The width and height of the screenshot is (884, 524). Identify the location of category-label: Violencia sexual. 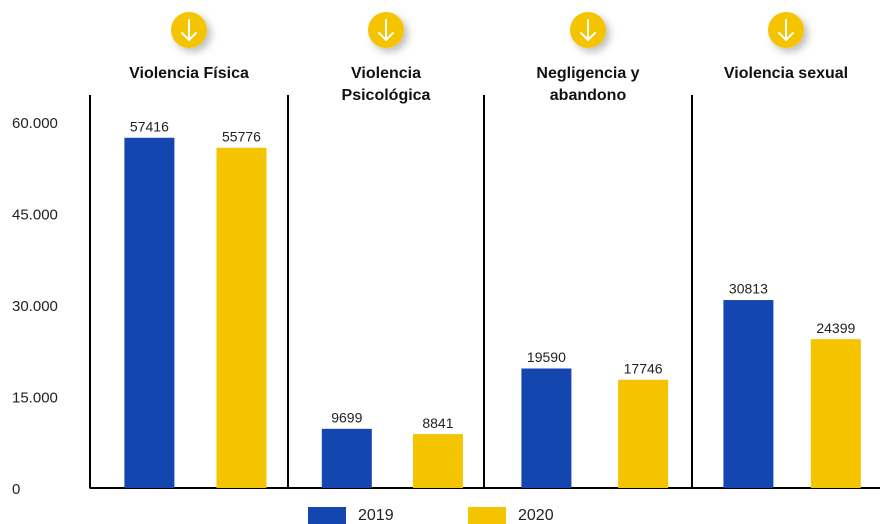
(786, 73).